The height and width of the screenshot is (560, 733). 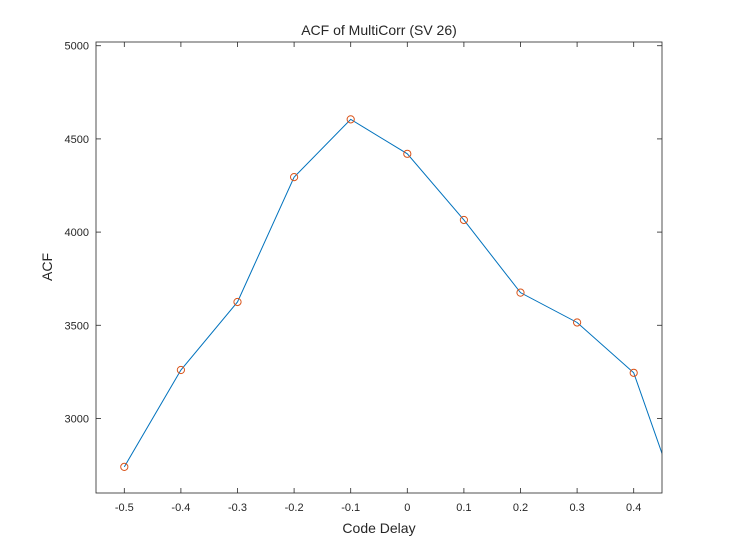 What do you see at coordinates (520, 508) in the screenshot?
I see `x-tick-label: 0.2` at bounding box center [520, 508].